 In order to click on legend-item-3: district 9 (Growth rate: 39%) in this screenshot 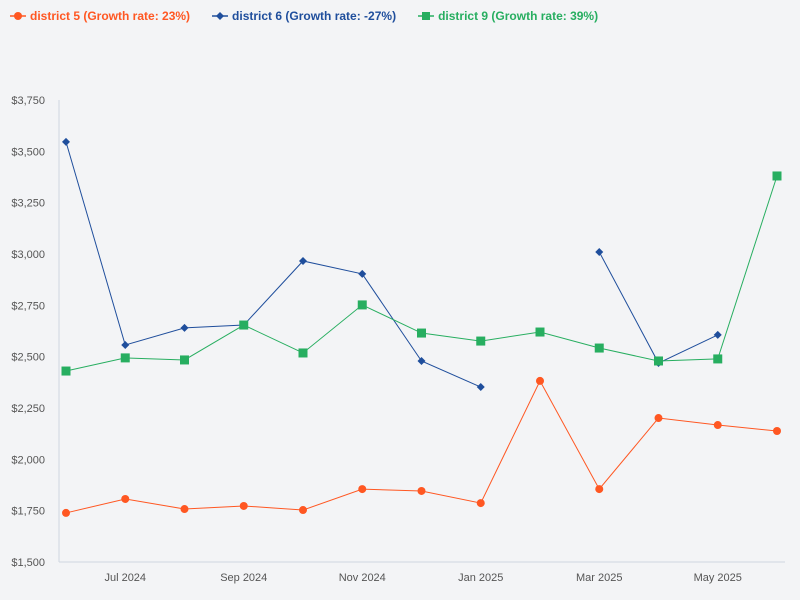, I will do `click(508, 16)`.